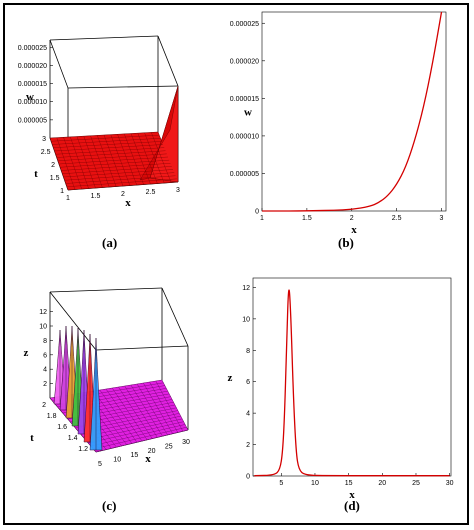 Image resolution: width=474 pixels, height=530 pixels. I want to click on y-tick-label: 10, so click(246, 319).